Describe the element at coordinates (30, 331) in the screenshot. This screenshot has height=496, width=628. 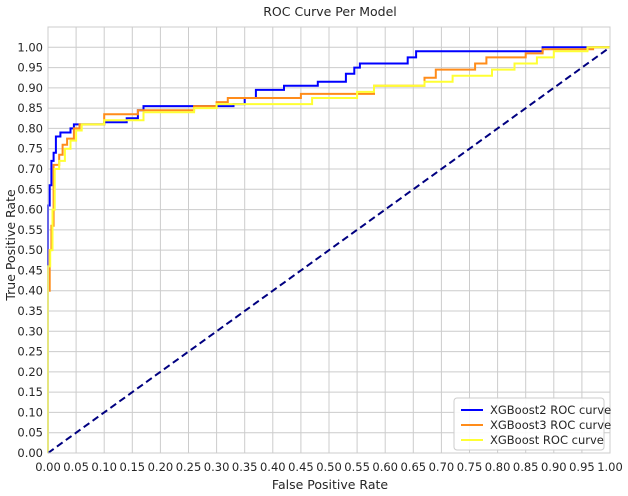
I see `y-tick-label: 0.30` at that location.